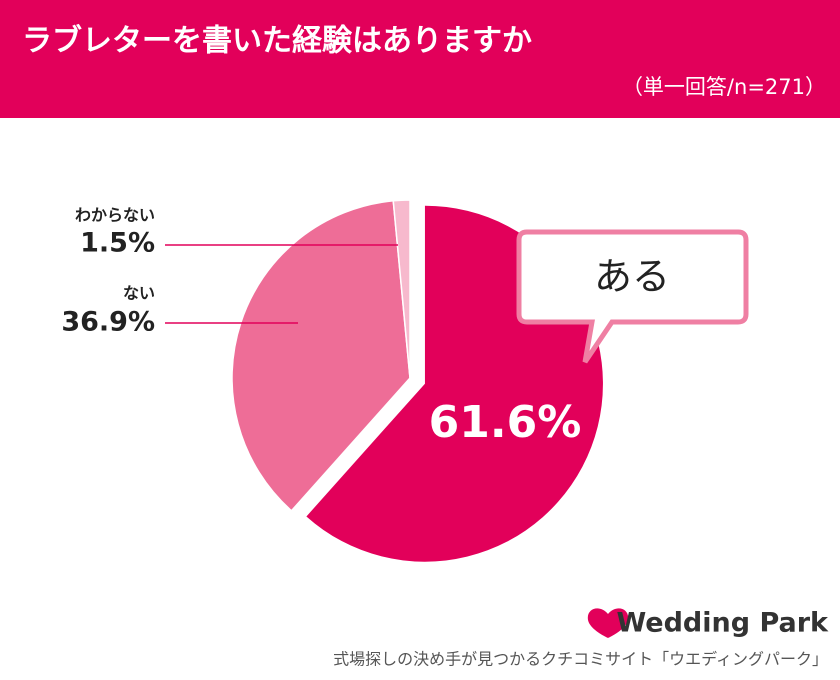 This screenshot has width=840, height=680. I want to click on value-label: 1.5%, so click(117, 243).